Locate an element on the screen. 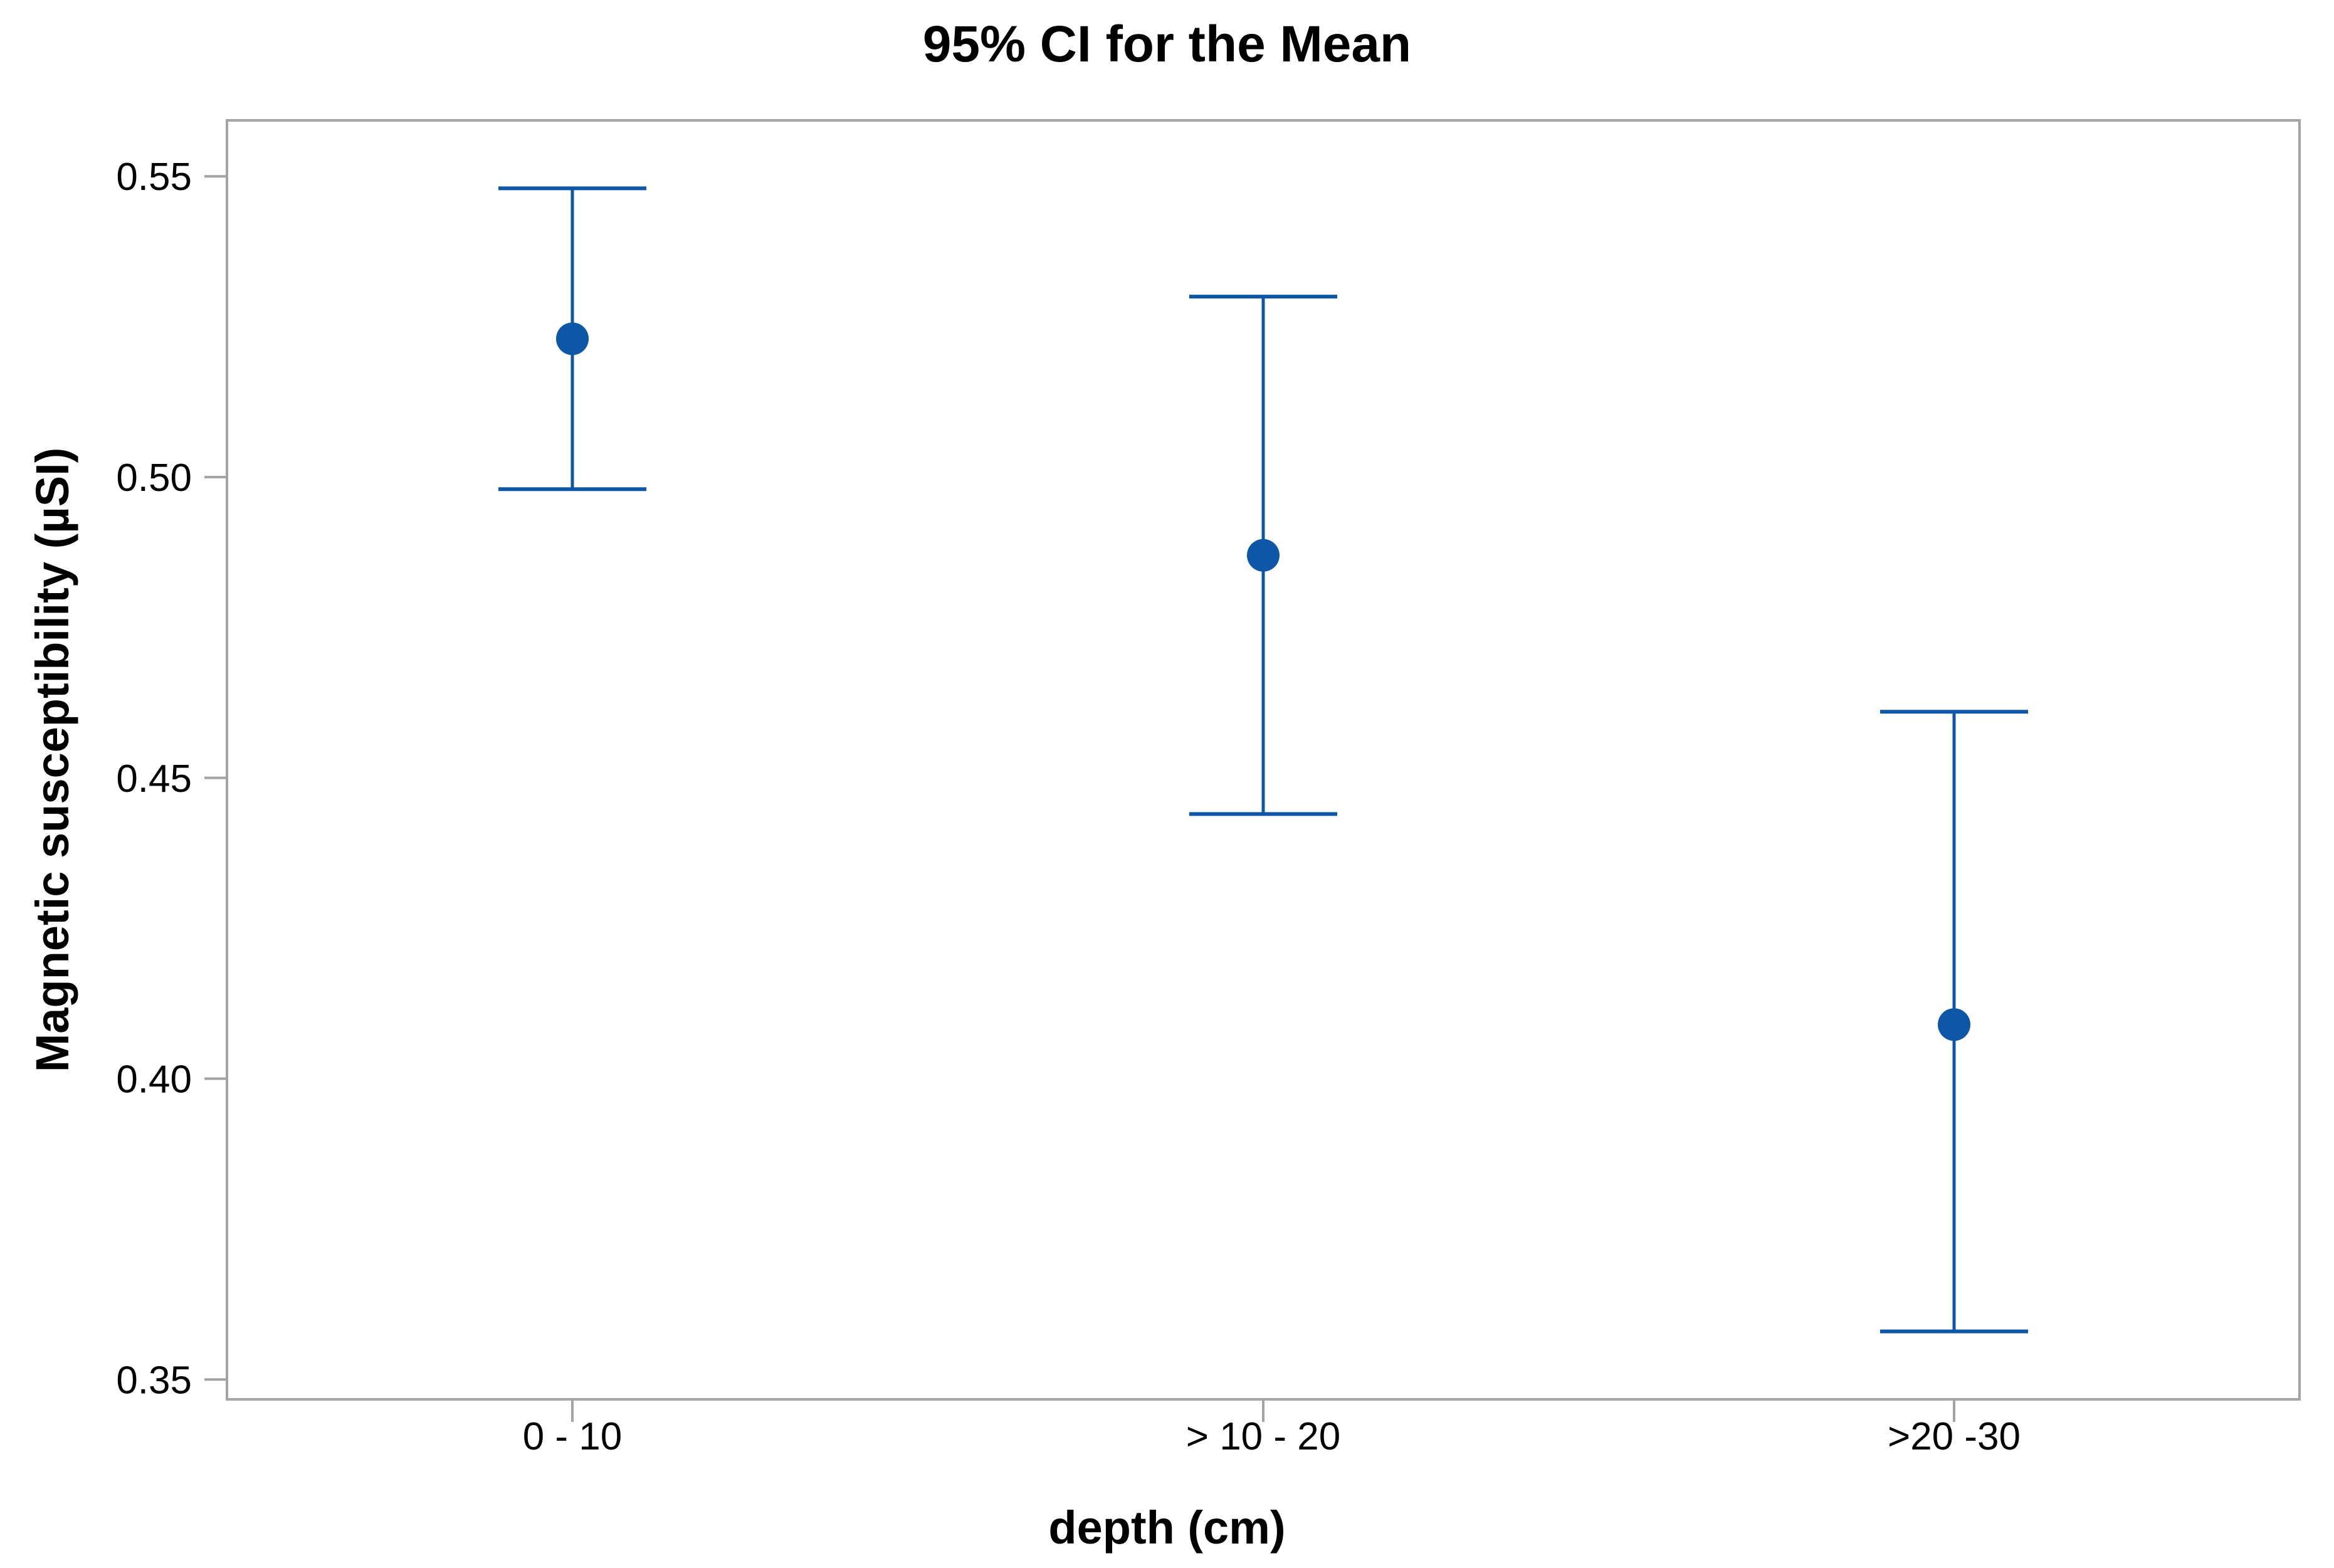  x-tick-label: > 10 - 20 is located at coordinates (1263, 1437).